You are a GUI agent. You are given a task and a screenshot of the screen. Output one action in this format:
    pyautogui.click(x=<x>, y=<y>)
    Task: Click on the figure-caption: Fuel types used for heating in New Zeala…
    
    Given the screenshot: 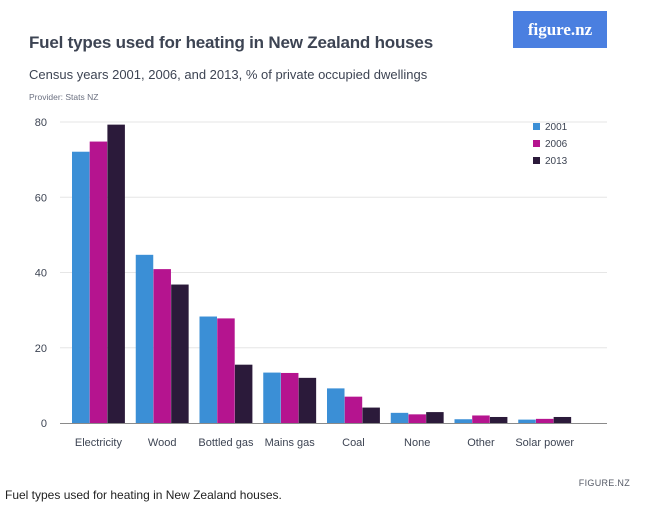 What is the action you would take?
    pyautogui.click(x=143, y=495)
    